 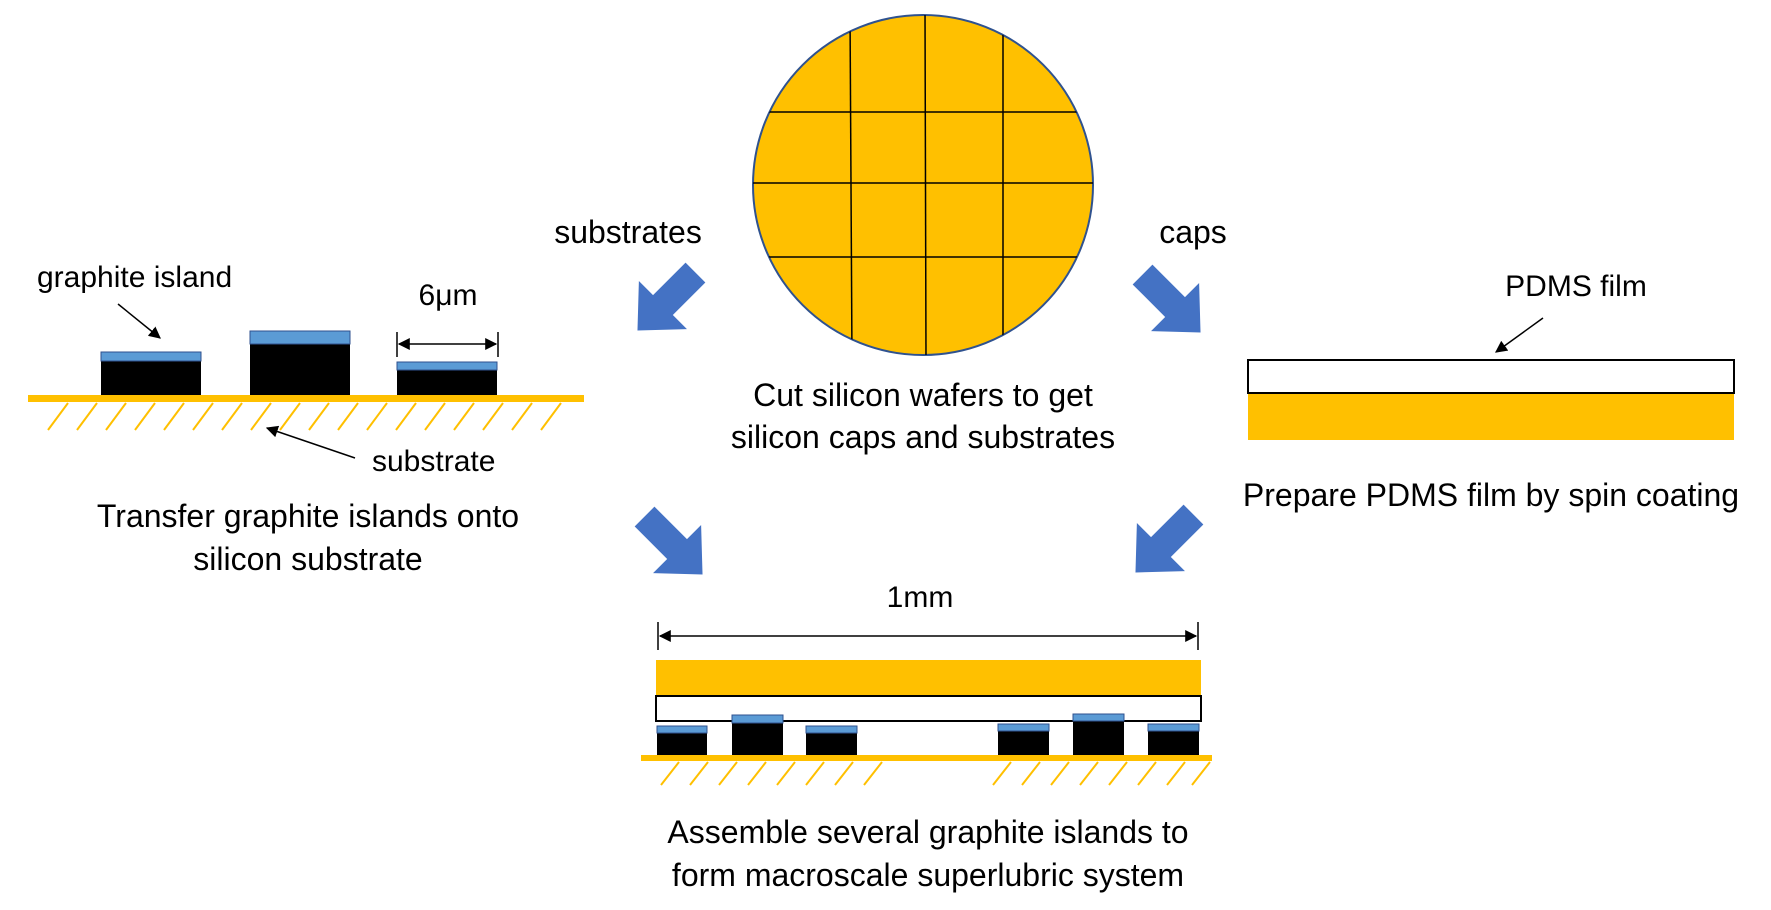 What do you see at coordinates (628, 232) in the screenshot?
I see `substrates-label: substrates` at bounding box center [628, 232].